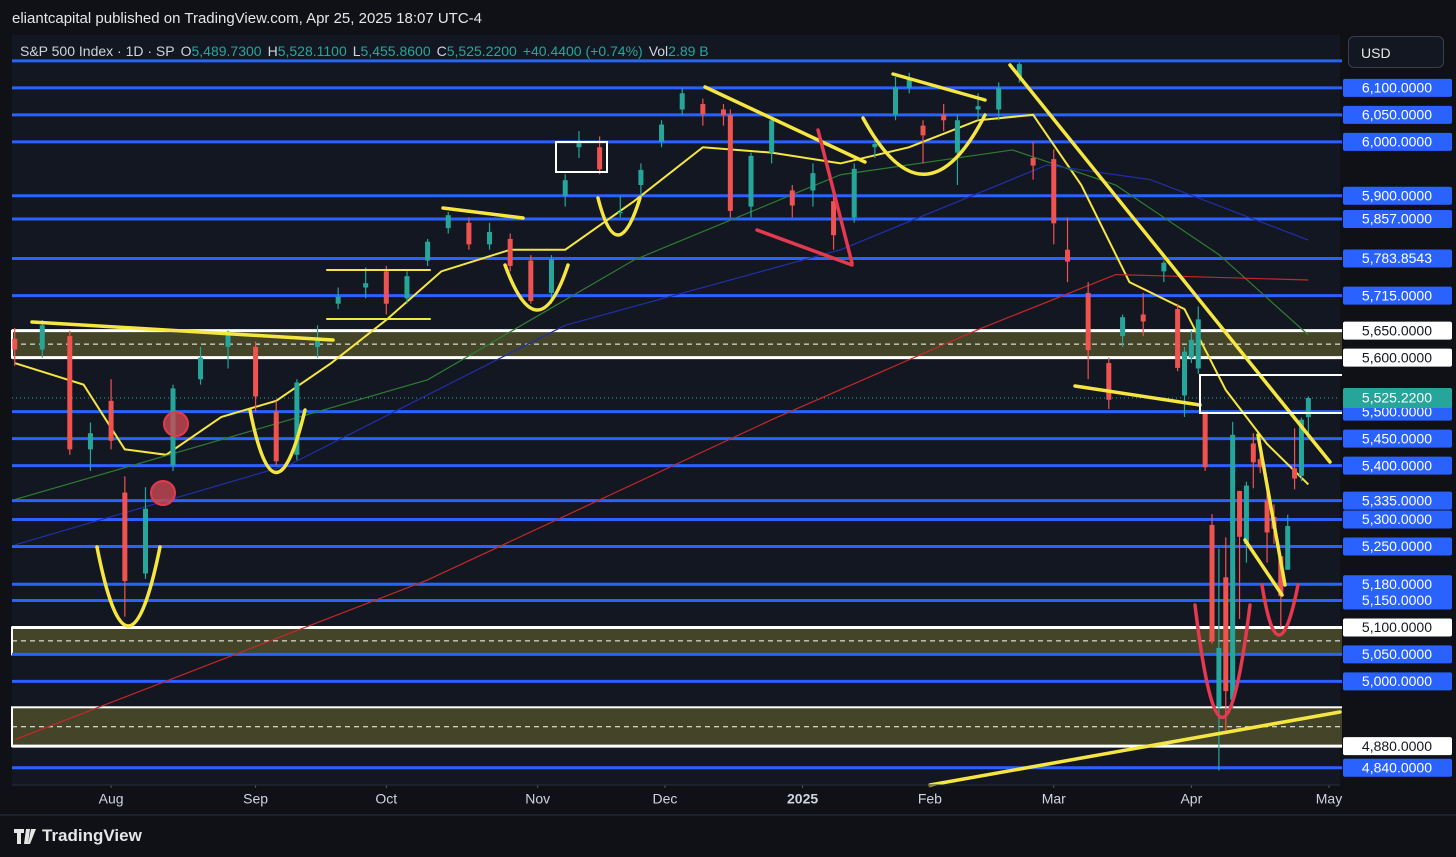 Image resolution: width=1456 pixels, height=857 pixels. I want to click on brand: TradingView, so click(92, 835).